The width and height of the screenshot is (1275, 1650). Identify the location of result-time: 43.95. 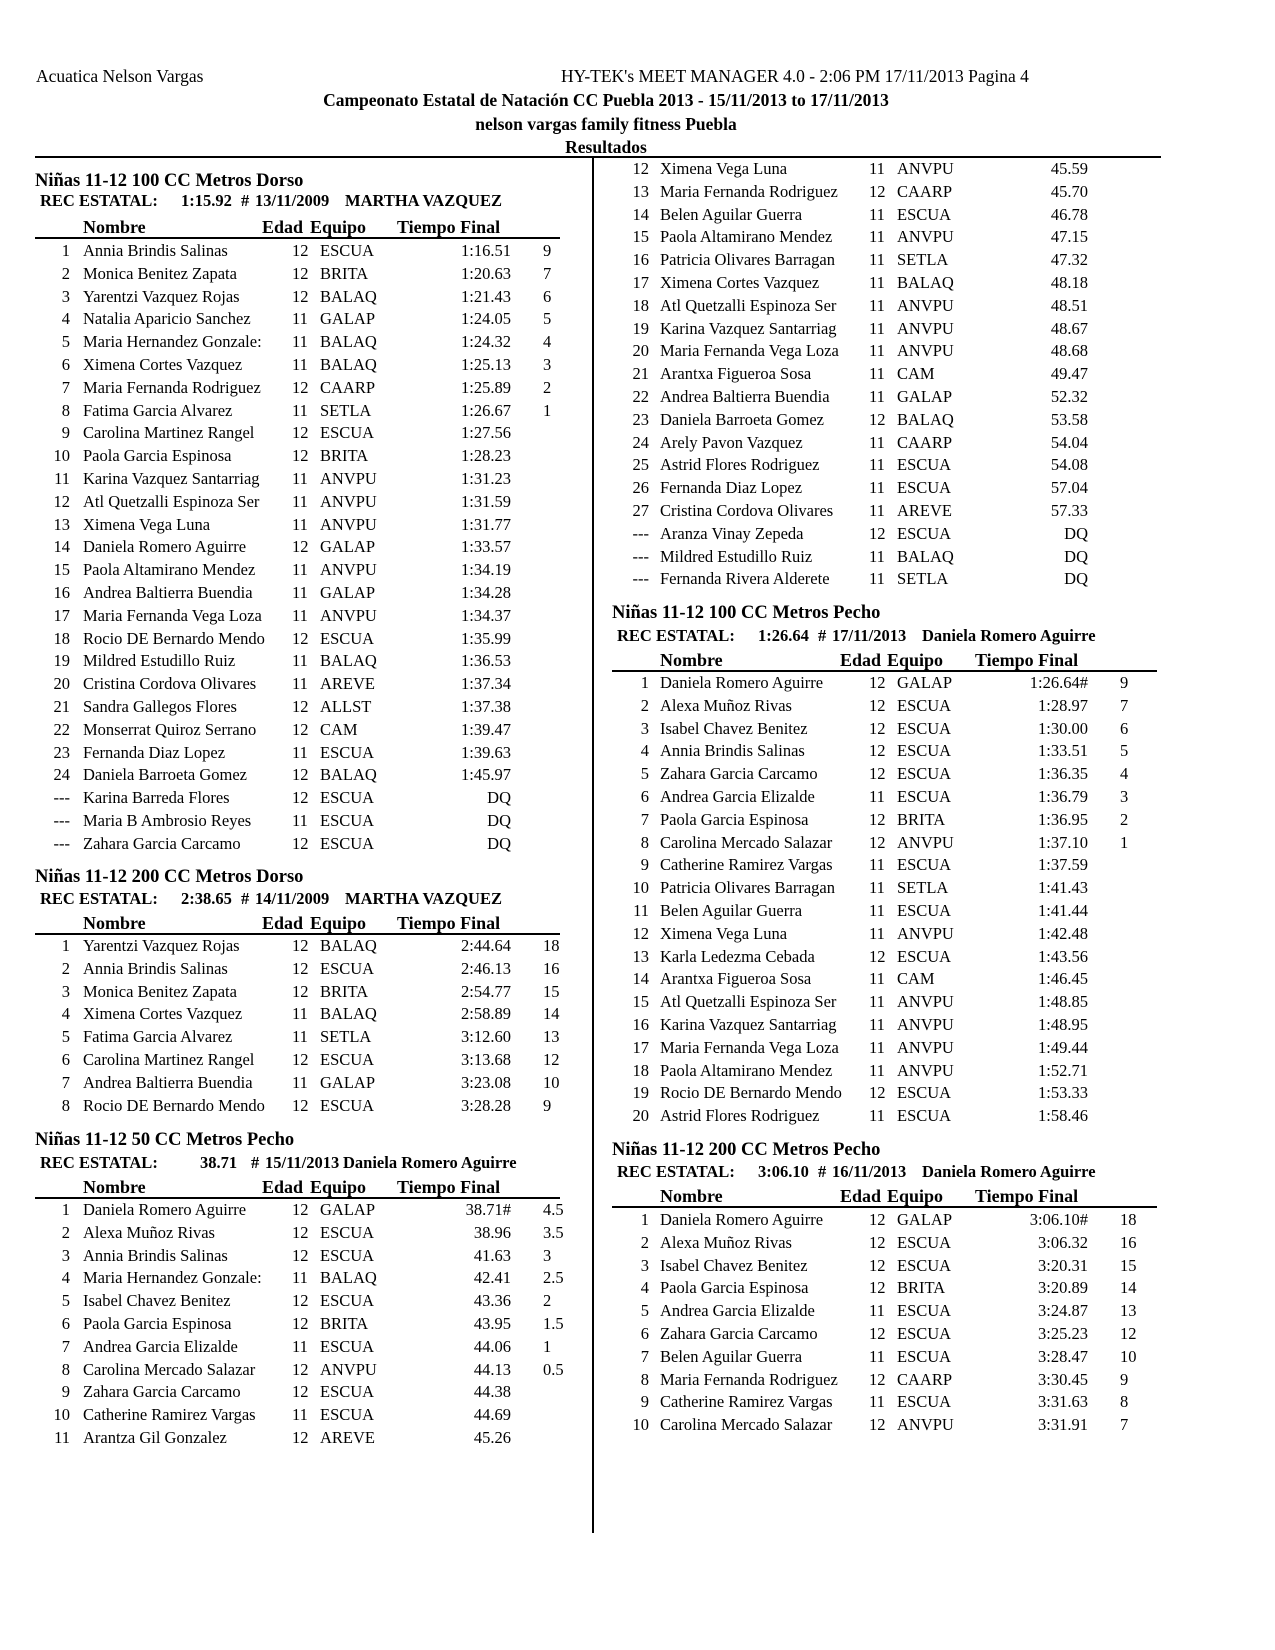
(492, 1323).